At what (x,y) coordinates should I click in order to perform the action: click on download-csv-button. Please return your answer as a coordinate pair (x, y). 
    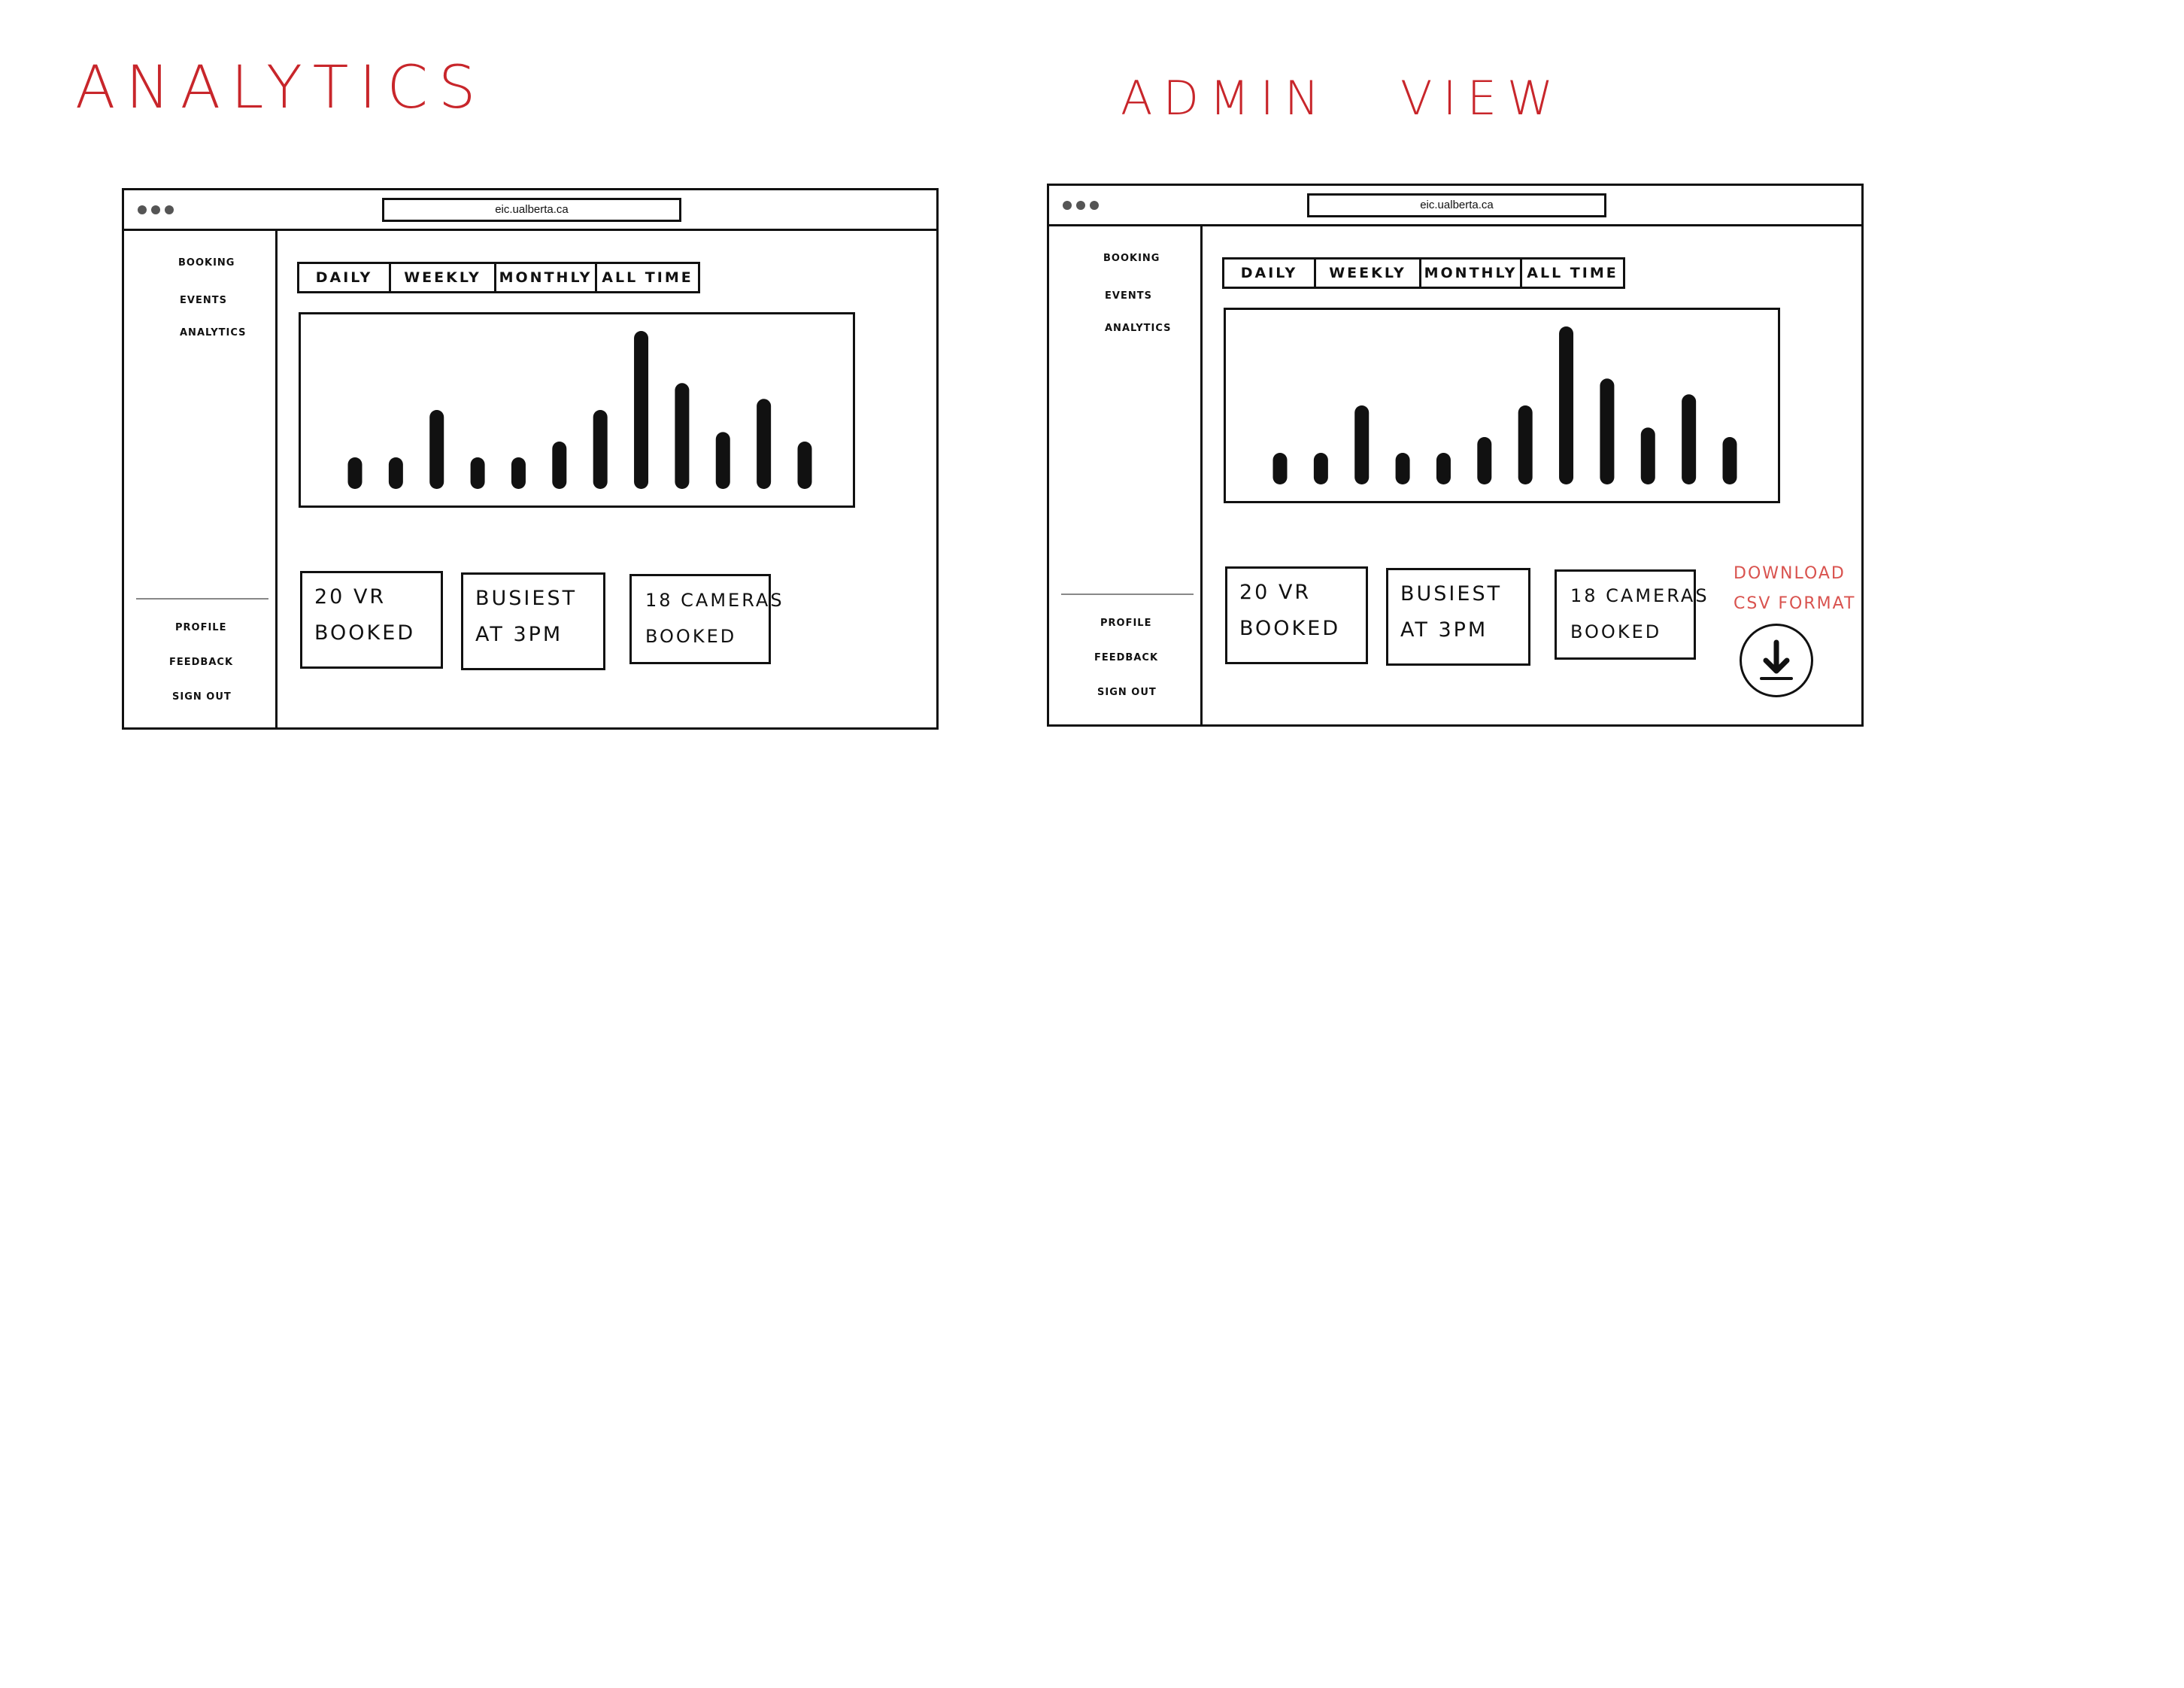
    Looking at the image, I should click on (1776, 660).